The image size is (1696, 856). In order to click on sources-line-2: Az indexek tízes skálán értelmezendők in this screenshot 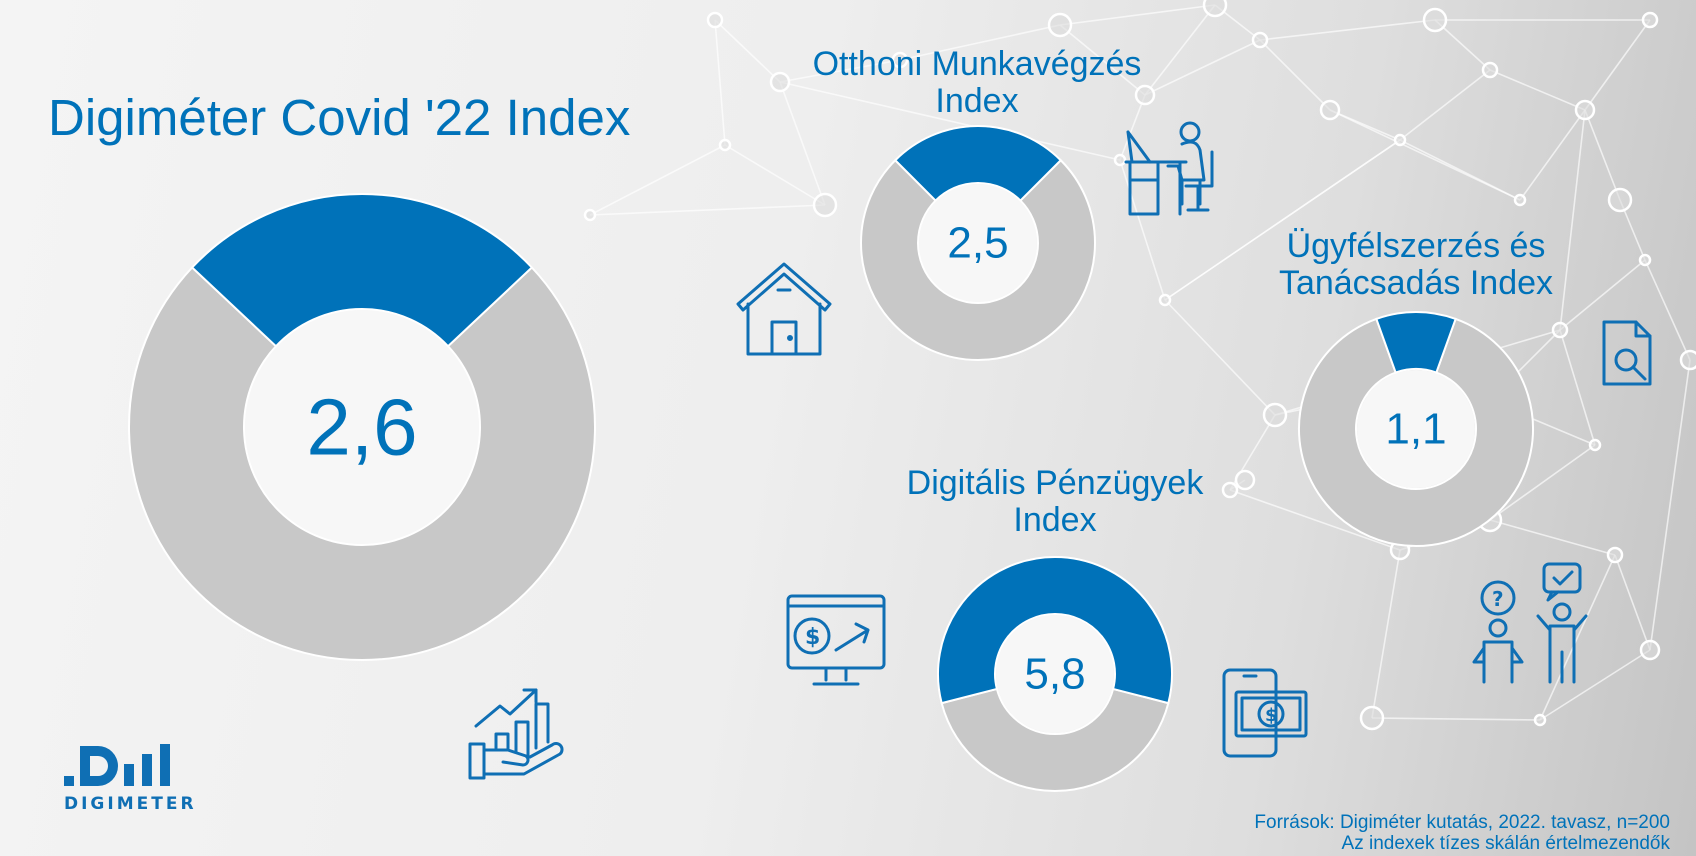, I will do `click(1505, 843)`.